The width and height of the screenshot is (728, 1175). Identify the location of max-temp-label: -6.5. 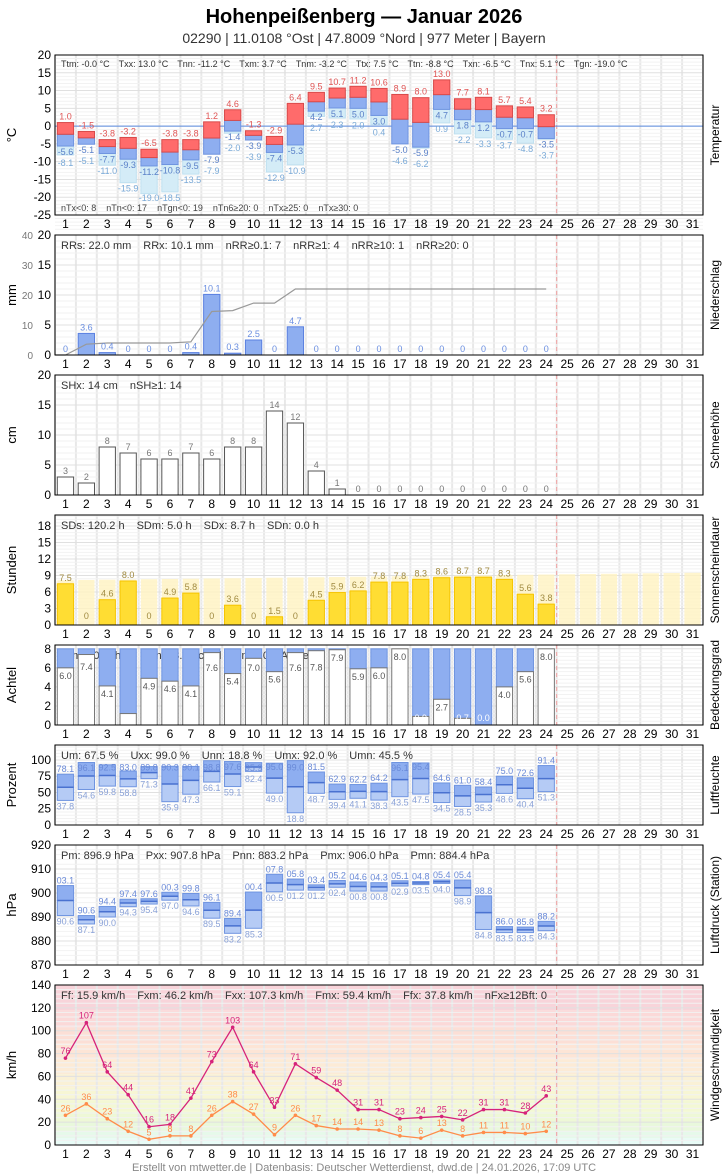
(149, 143).